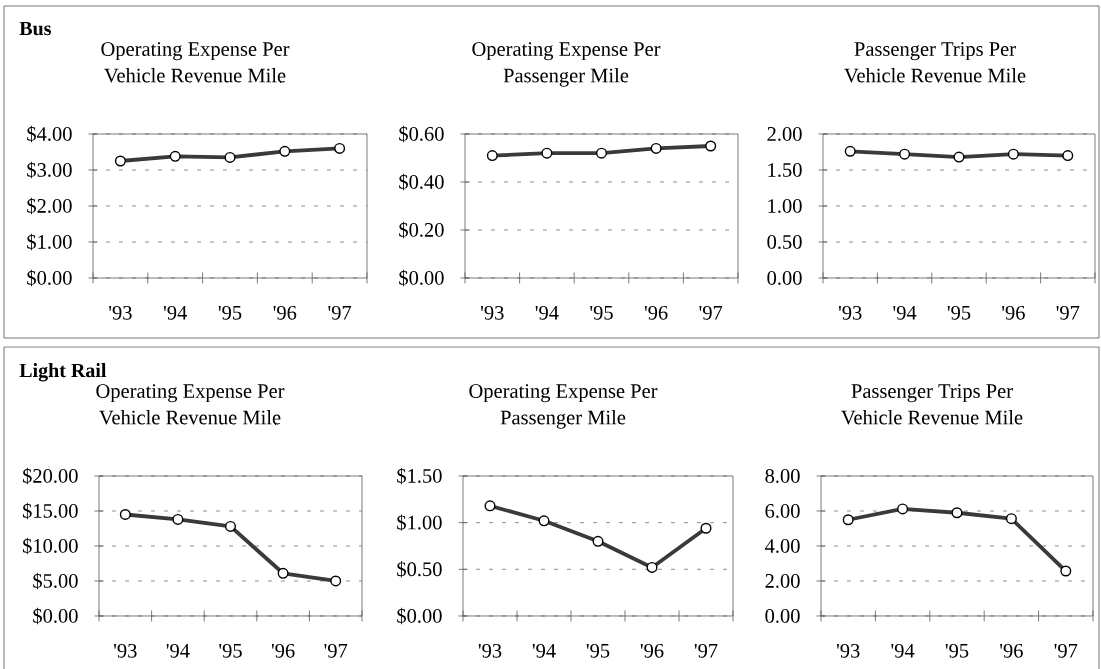 The height and width of the screenshot is (669, 1101). What do you see at coordinates (784, 242) in the screenshot?
I see `y-tick-label: 0.50` at bounding box center [784, 242].